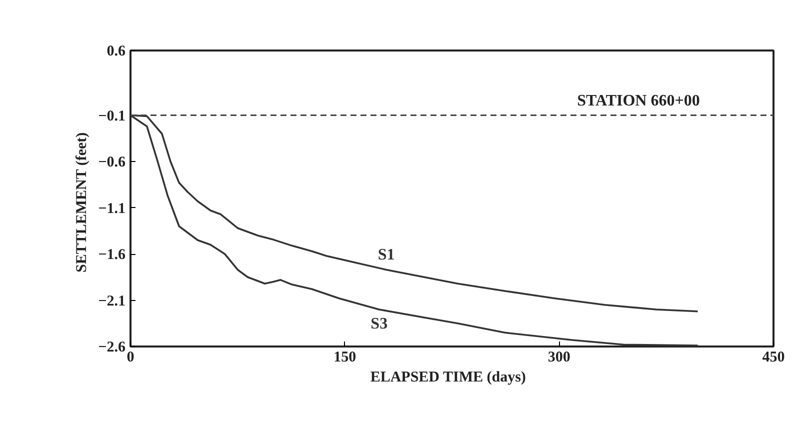 The height and width of the screenshot is (441, 811). What do you see at coordinates (448, 378) in the screenshot?
I see `x-axis-title: ELAPSED TIME (days)` at bounding box center [448, 378].